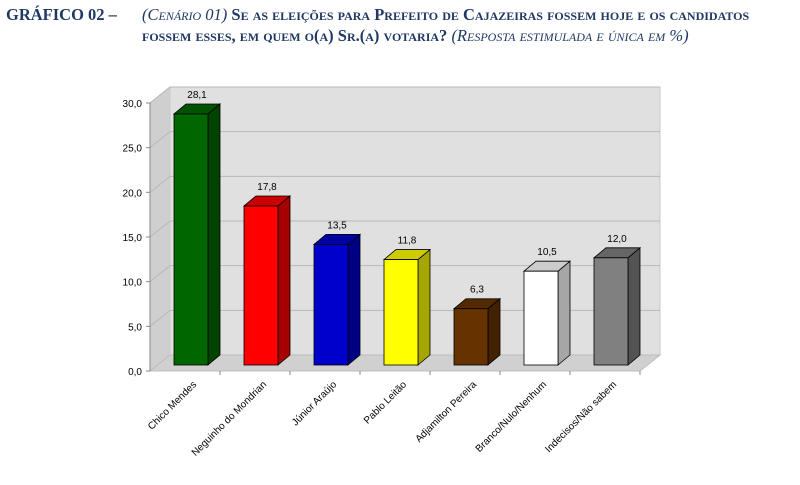 The width and height of the screenshot is (800, 485). Describe the element at coordinates (447, 412) in the screenshot. I see `x-tick-label: Adjamilton Pereira` at that location.